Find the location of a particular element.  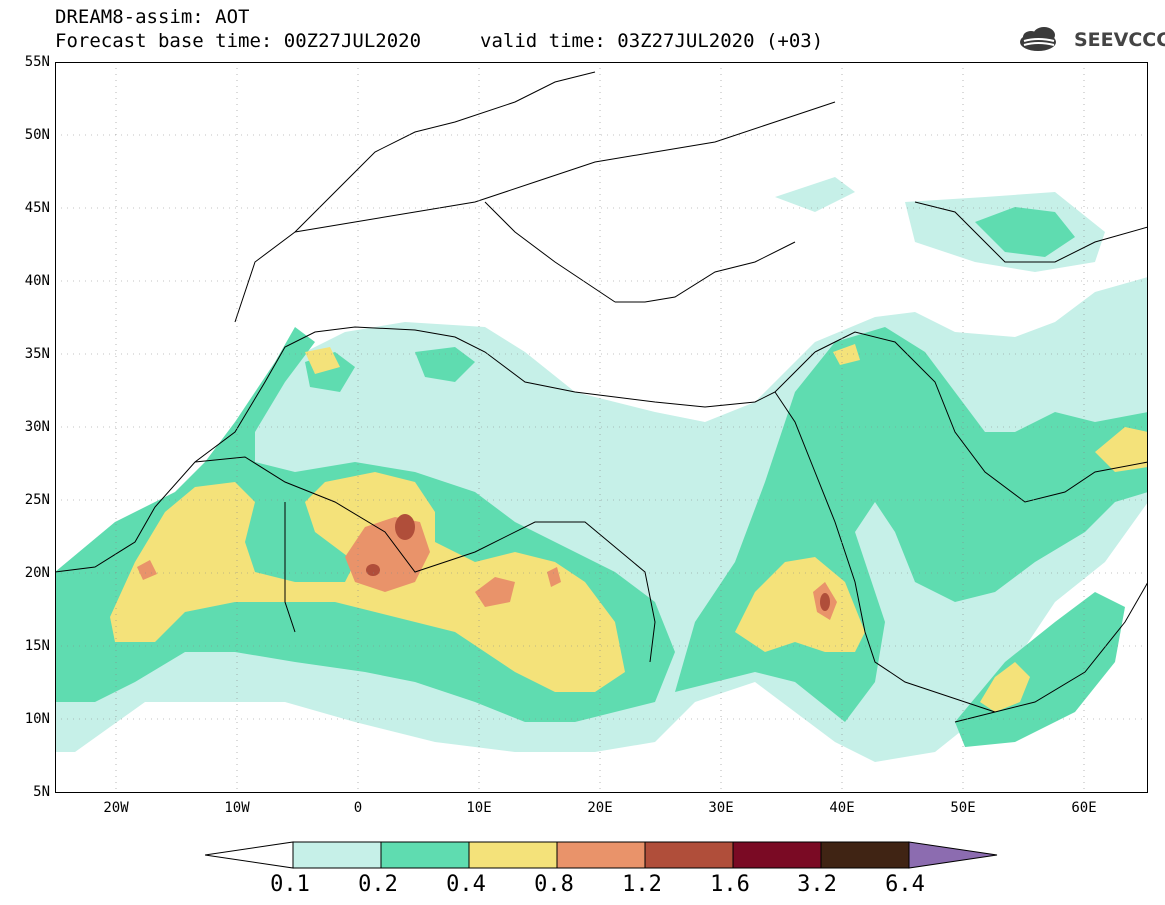

colorbar-label-1.6: 1.6 is located at coordinates (730, 884).